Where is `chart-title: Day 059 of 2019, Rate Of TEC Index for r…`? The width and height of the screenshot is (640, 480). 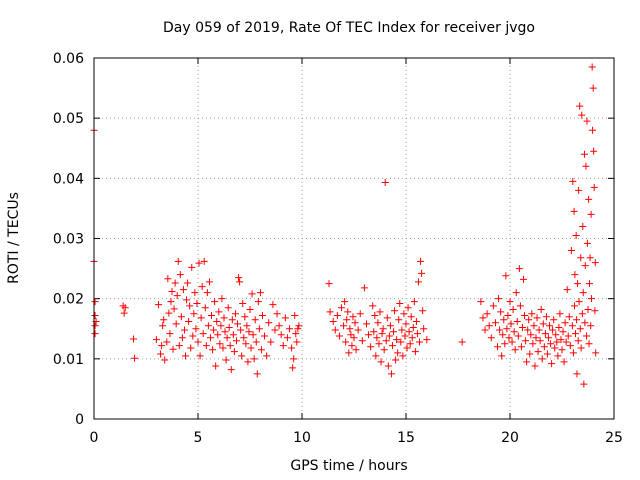
chart-title: Day 059 of 2019, Rate Of TEC Index for r… is located at coordinates (349, 28).